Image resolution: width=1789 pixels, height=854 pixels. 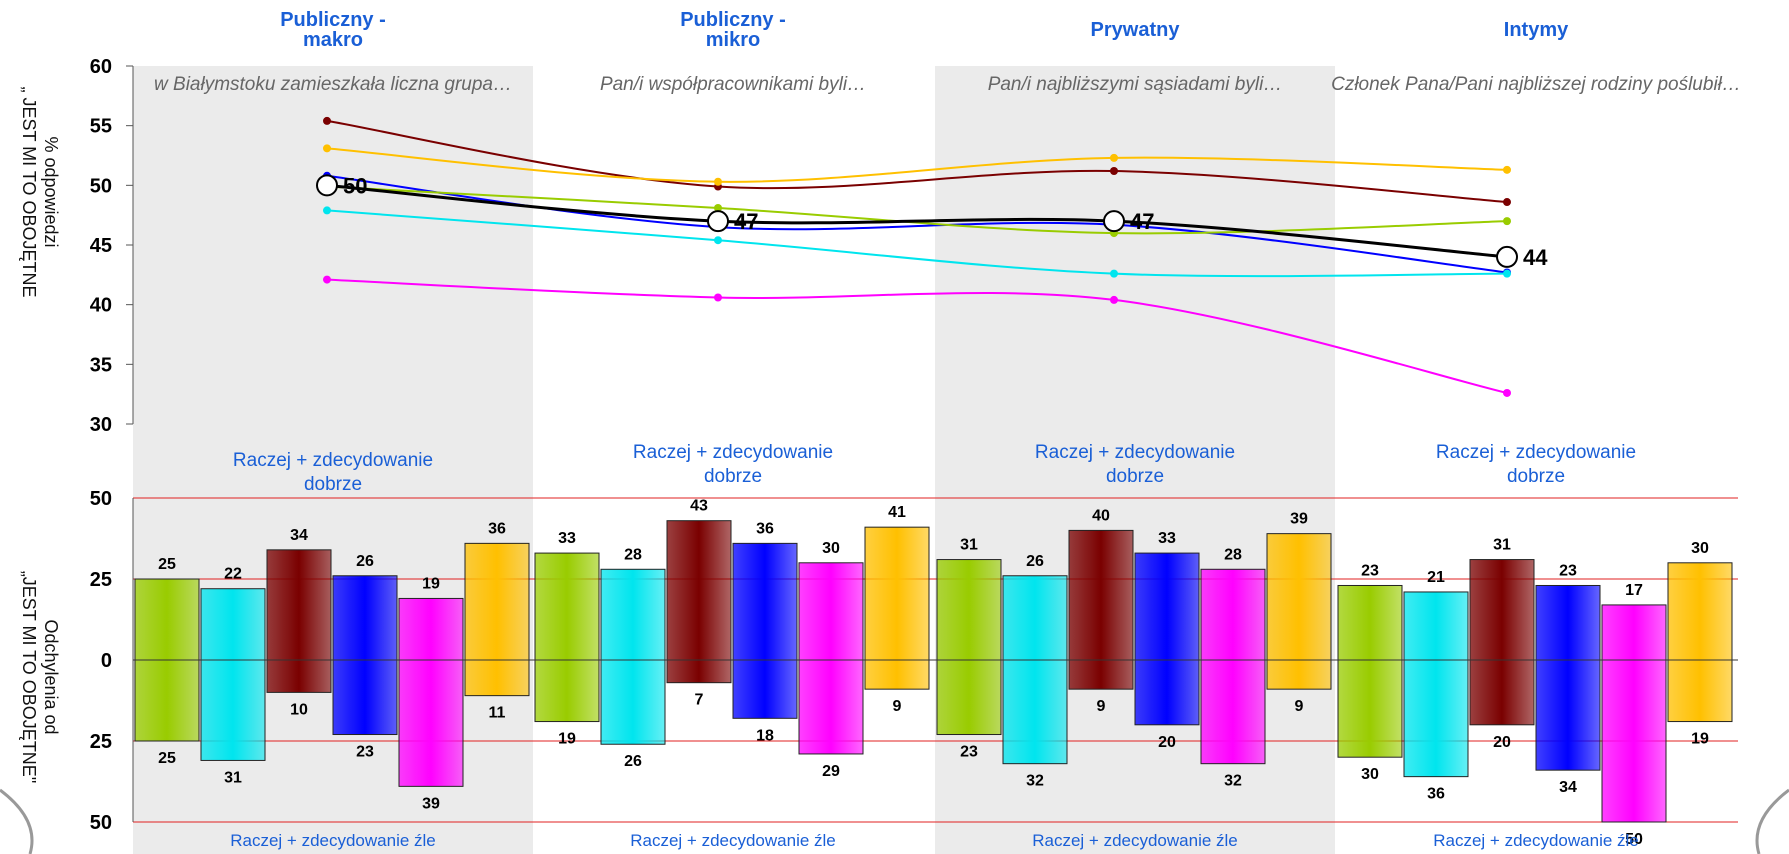 What do you see at coordinates (431, 803) in the screenshot?
I see `bar-label-negative: 39` at bounding box center [431, 803].